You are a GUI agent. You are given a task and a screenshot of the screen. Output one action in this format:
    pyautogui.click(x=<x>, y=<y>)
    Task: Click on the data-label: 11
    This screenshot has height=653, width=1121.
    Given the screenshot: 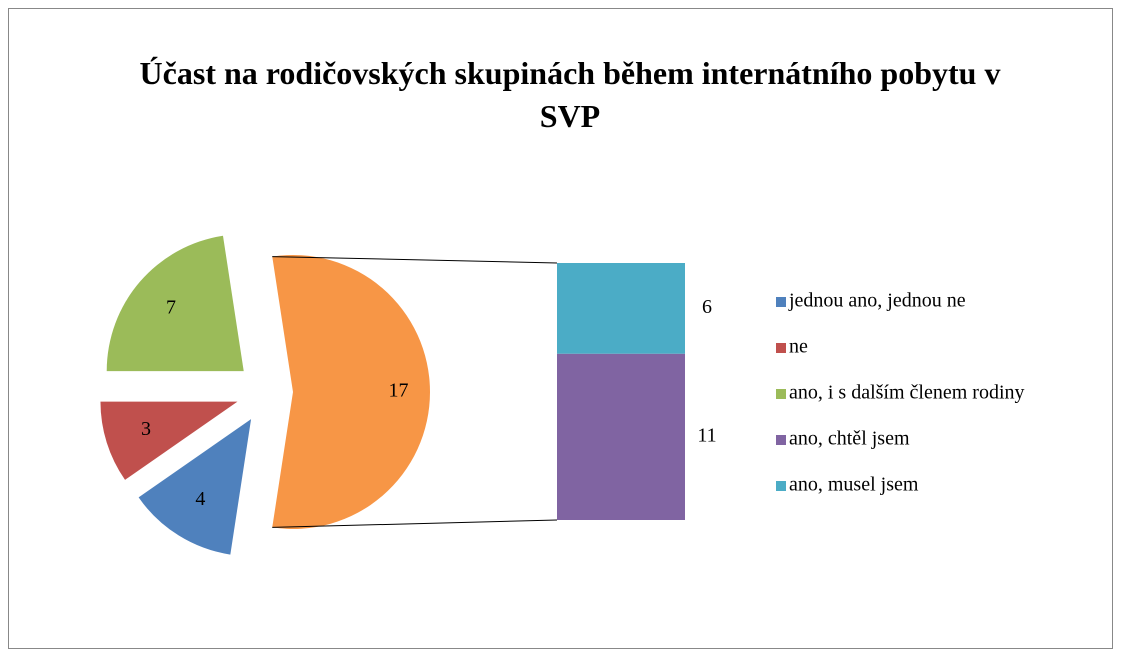 What is the action you would take?
    pyautogui.click(x=706, y=435)
    